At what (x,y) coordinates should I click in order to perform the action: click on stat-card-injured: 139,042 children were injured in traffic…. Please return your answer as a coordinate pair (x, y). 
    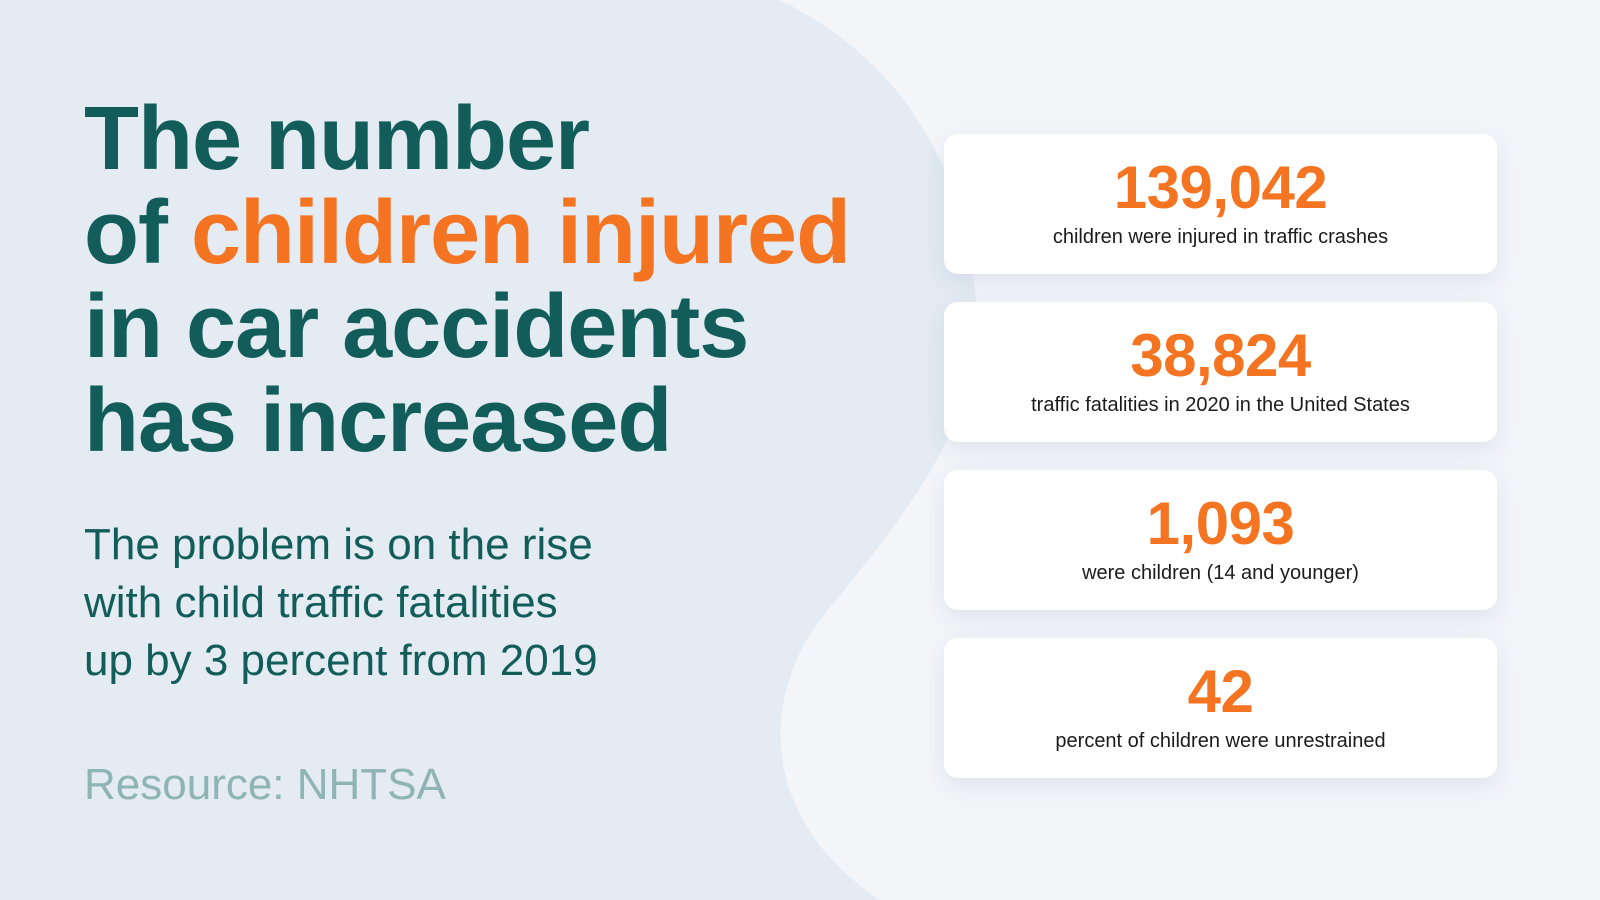
    Looking at the image, I should click on (1220, 204).